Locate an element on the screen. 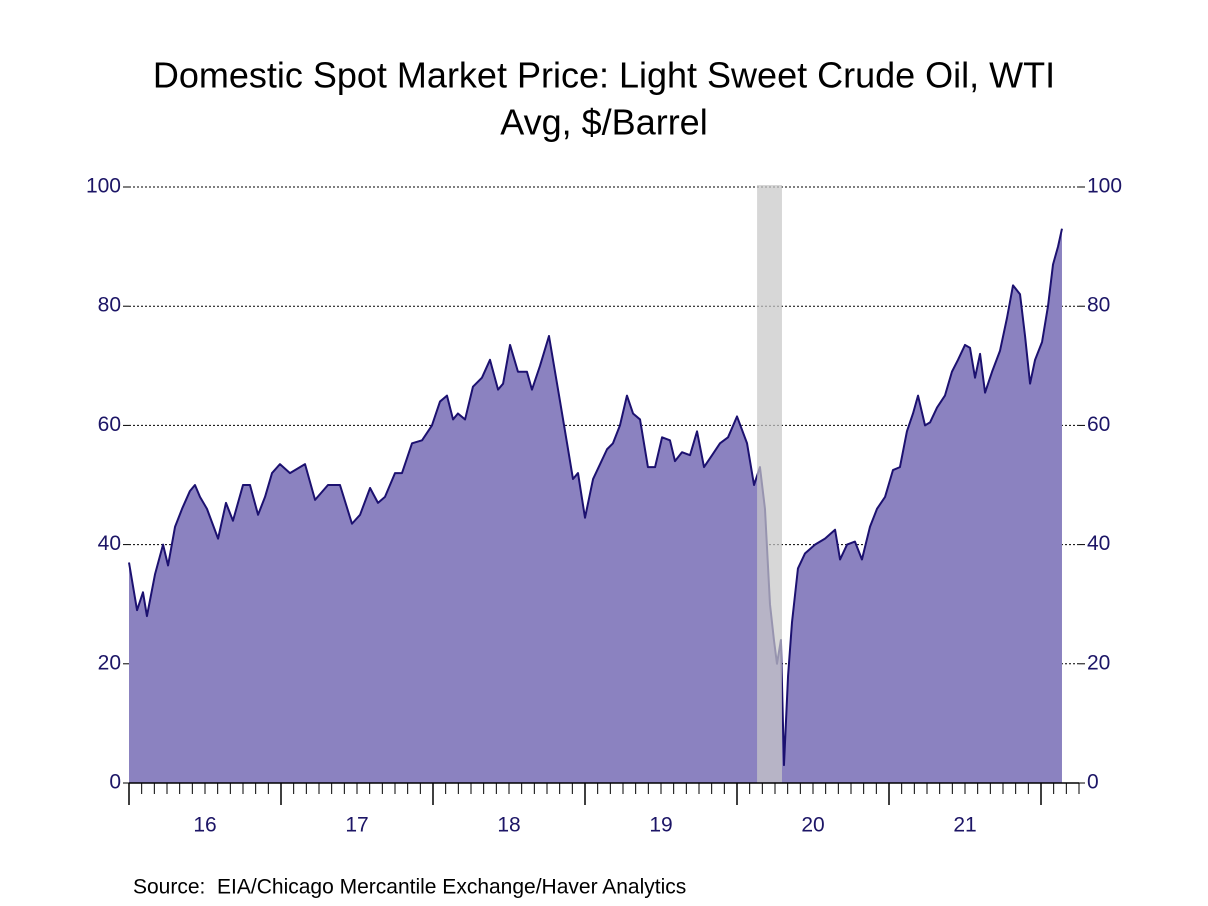 The width and height of the screenshot is (1208, 906). y-tick-label: 40 is located at coordinates (109, 543).